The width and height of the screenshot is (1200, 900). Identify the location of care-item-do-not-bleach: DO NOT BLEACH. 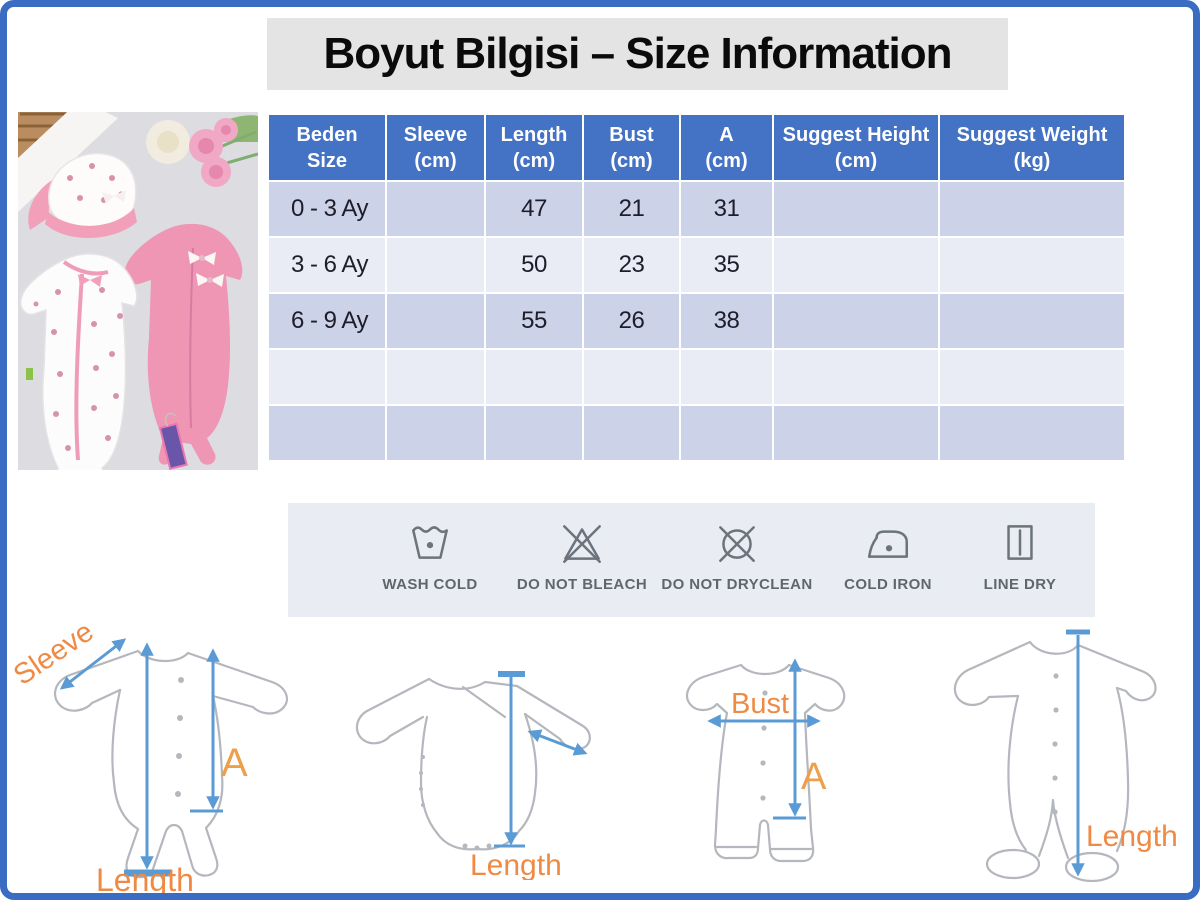
(582, 555).